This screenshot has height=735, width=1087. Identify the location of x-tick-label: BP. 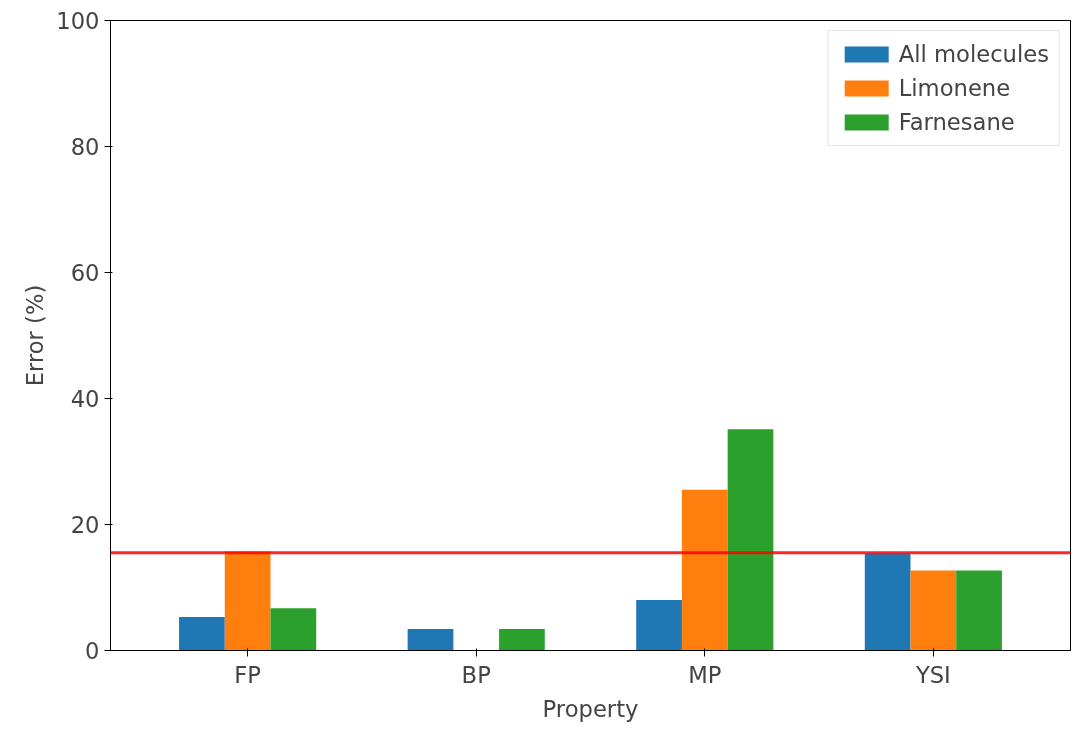
(476, 674).